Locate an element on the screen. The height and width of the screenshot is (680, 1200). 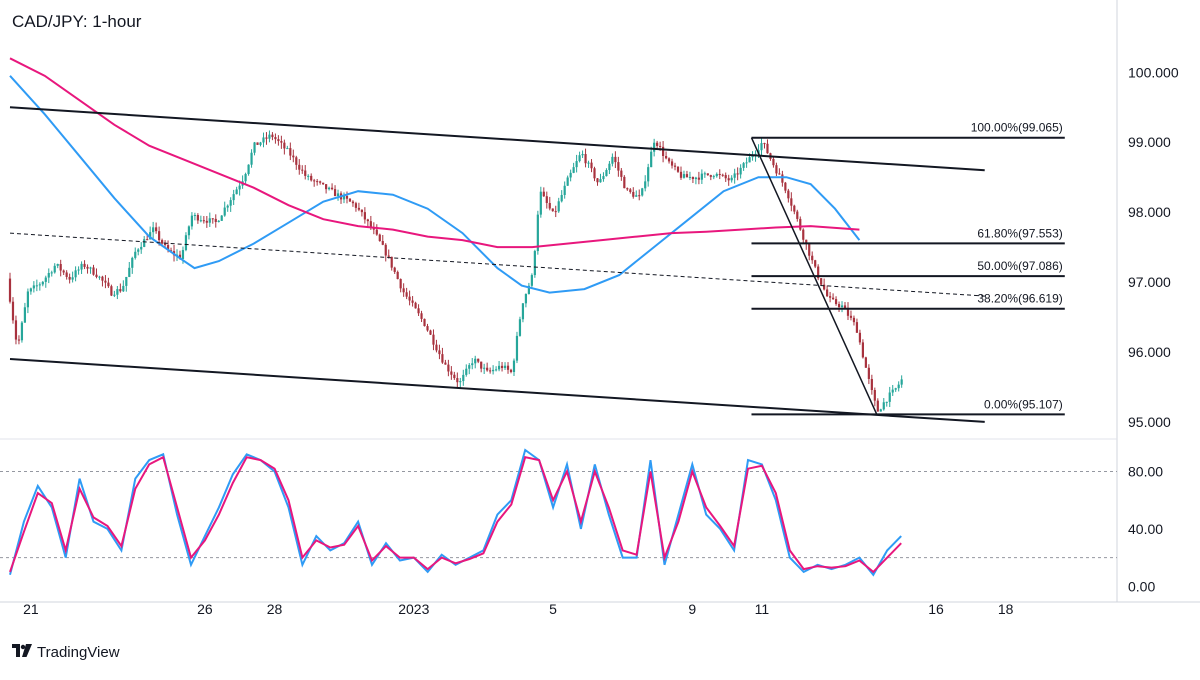
brand-name: TradingView is located at coordinates (78, 652).